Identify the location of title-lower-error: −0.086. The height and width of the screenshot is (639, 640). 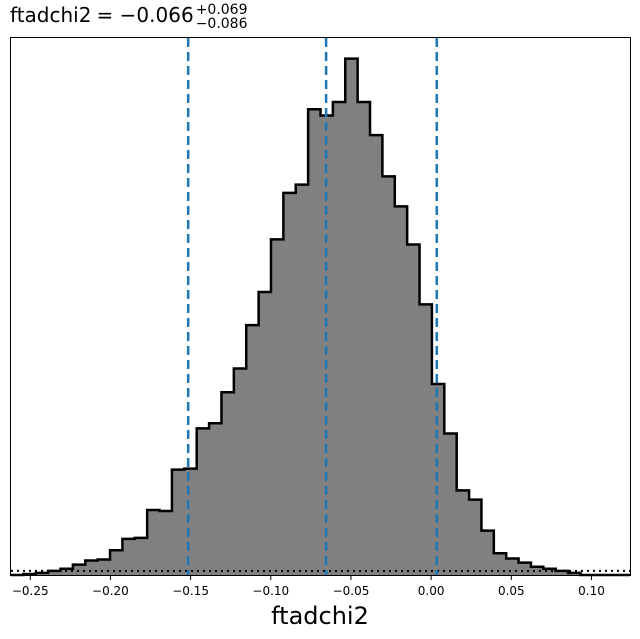
(222, 24).